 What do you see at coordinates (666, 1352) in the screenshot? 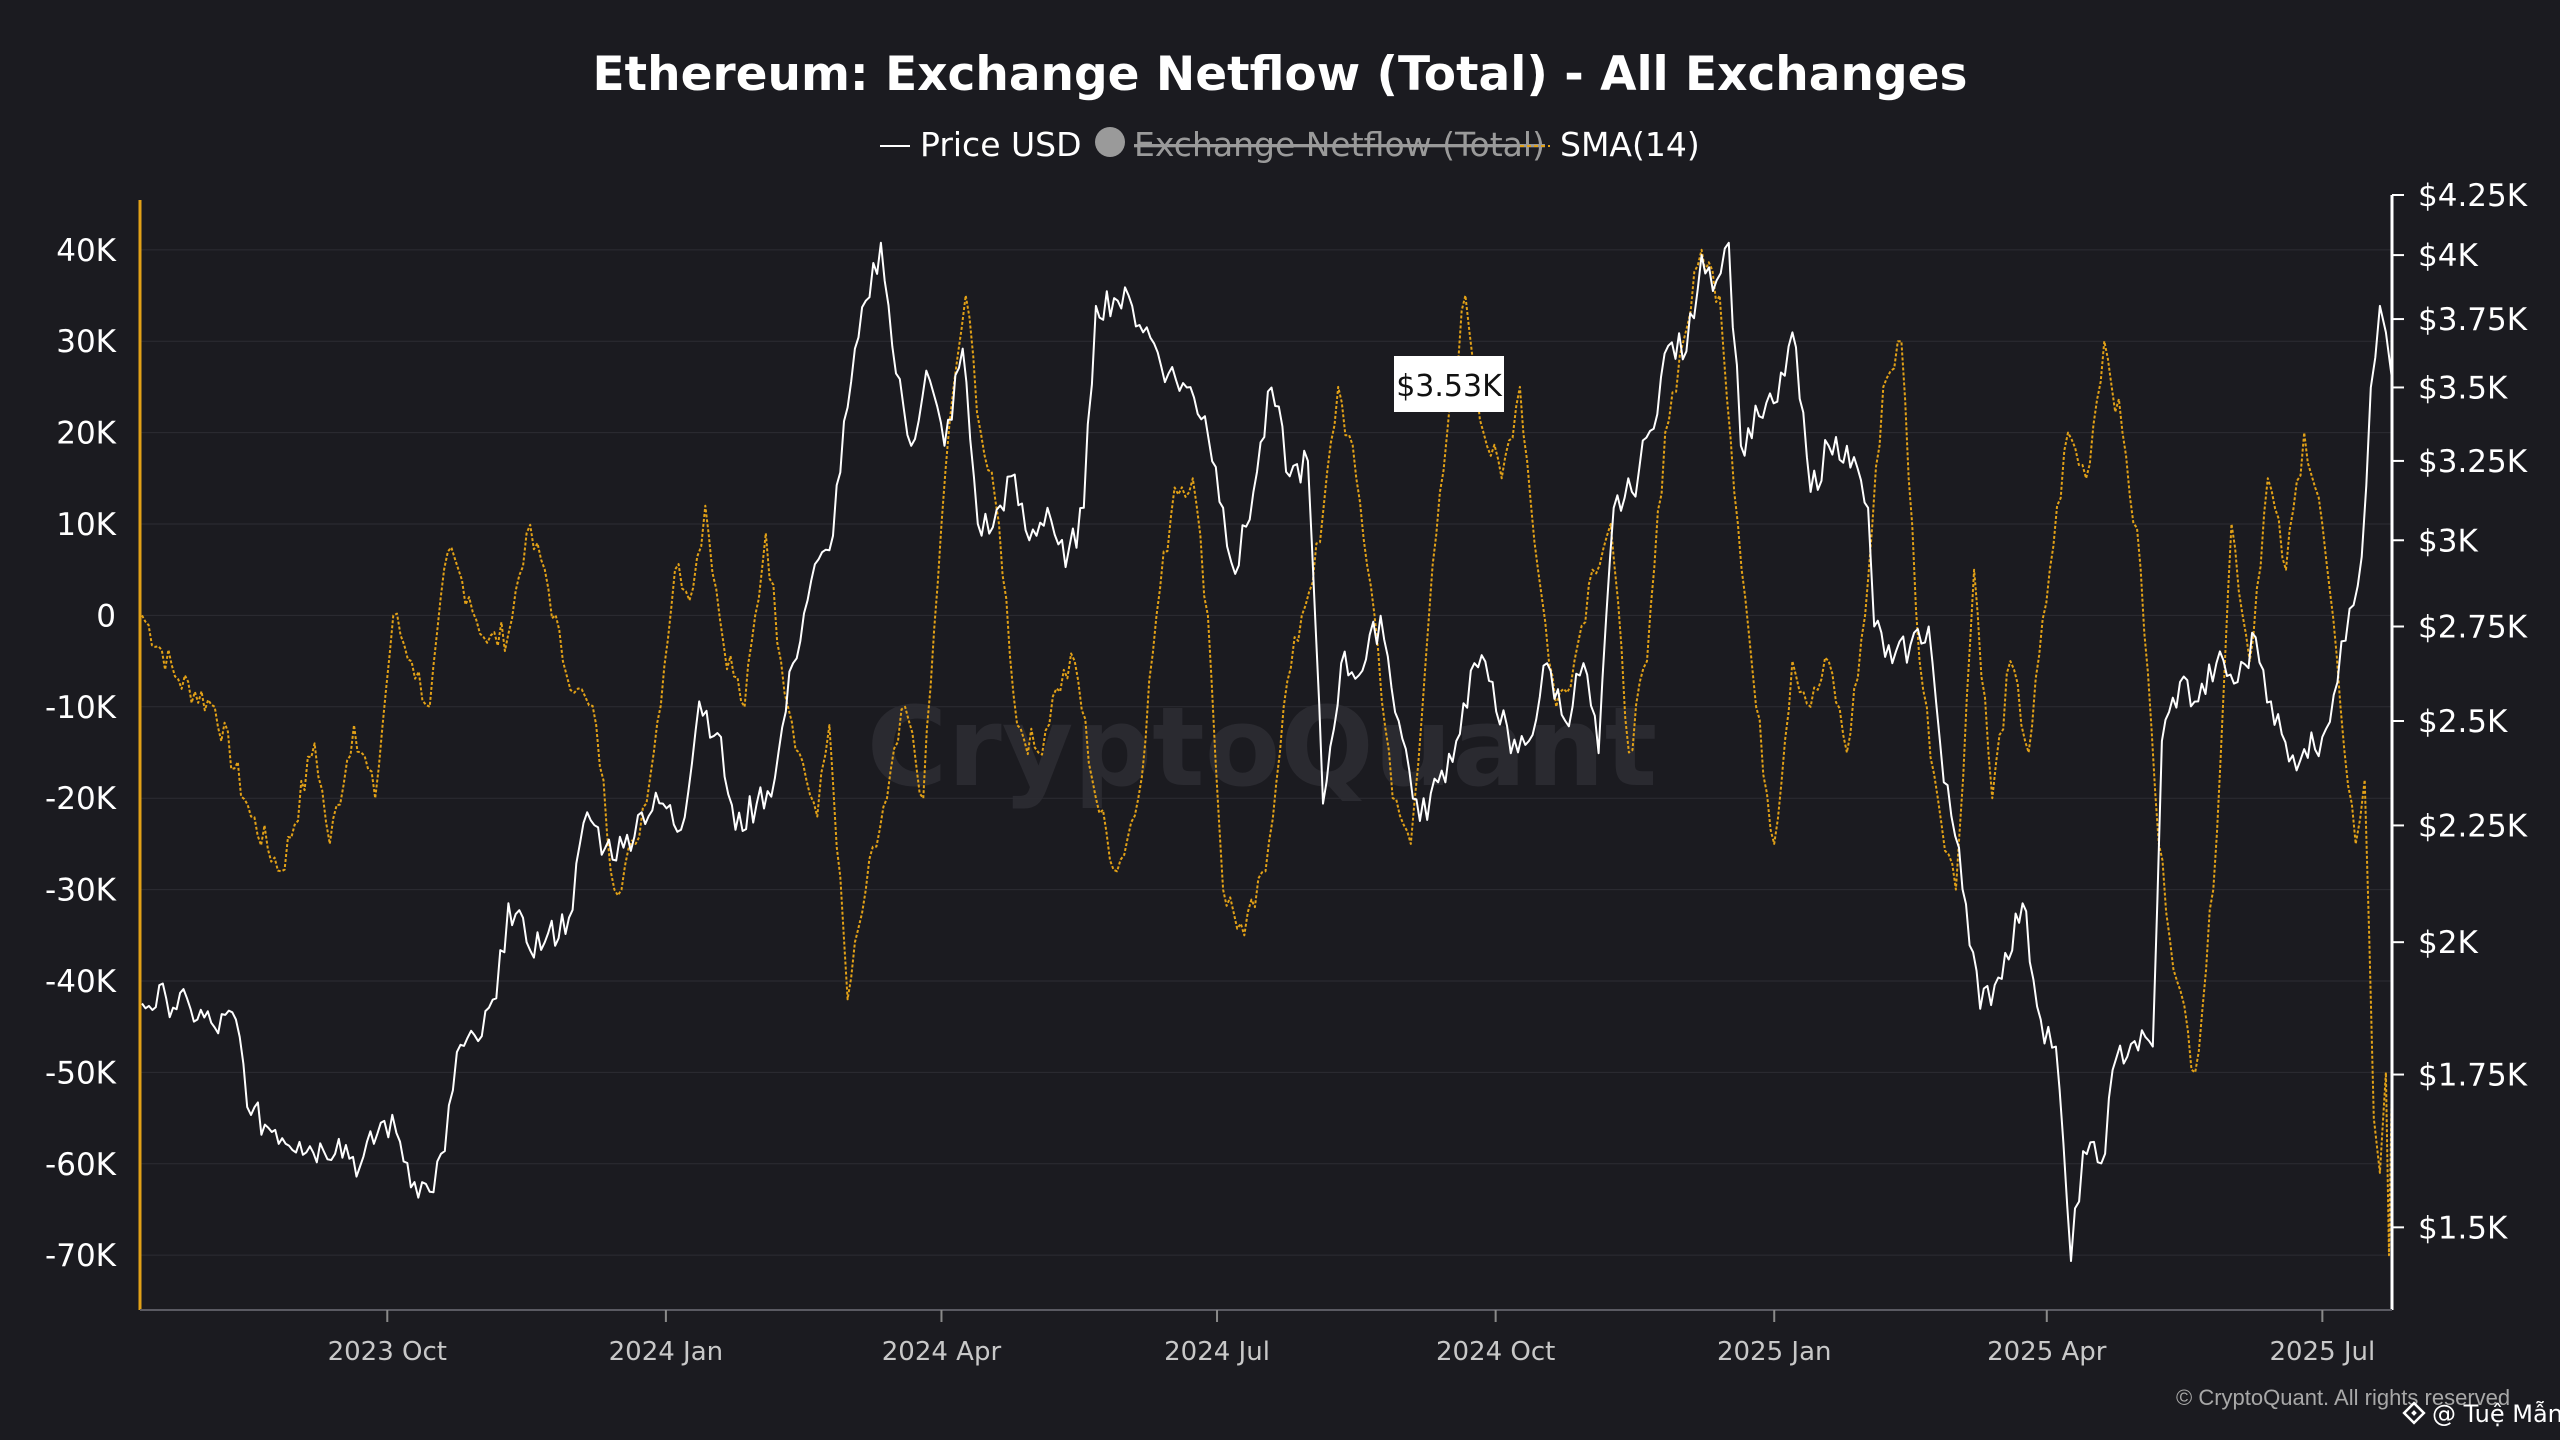
I see `x-tick-label: 2024 Jan` at bounding box center [666, 1352].